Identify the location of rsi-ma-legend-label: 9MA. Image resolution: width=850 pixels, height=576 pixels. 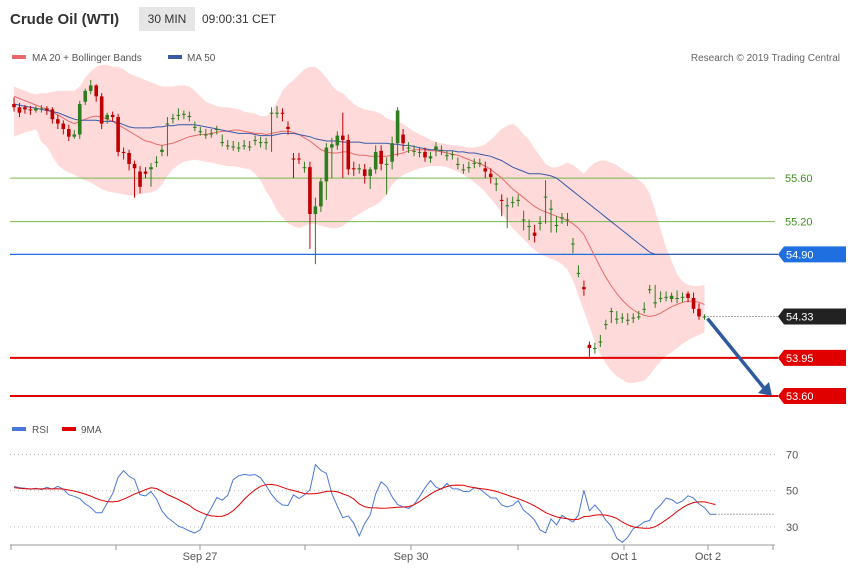
(91, 430).